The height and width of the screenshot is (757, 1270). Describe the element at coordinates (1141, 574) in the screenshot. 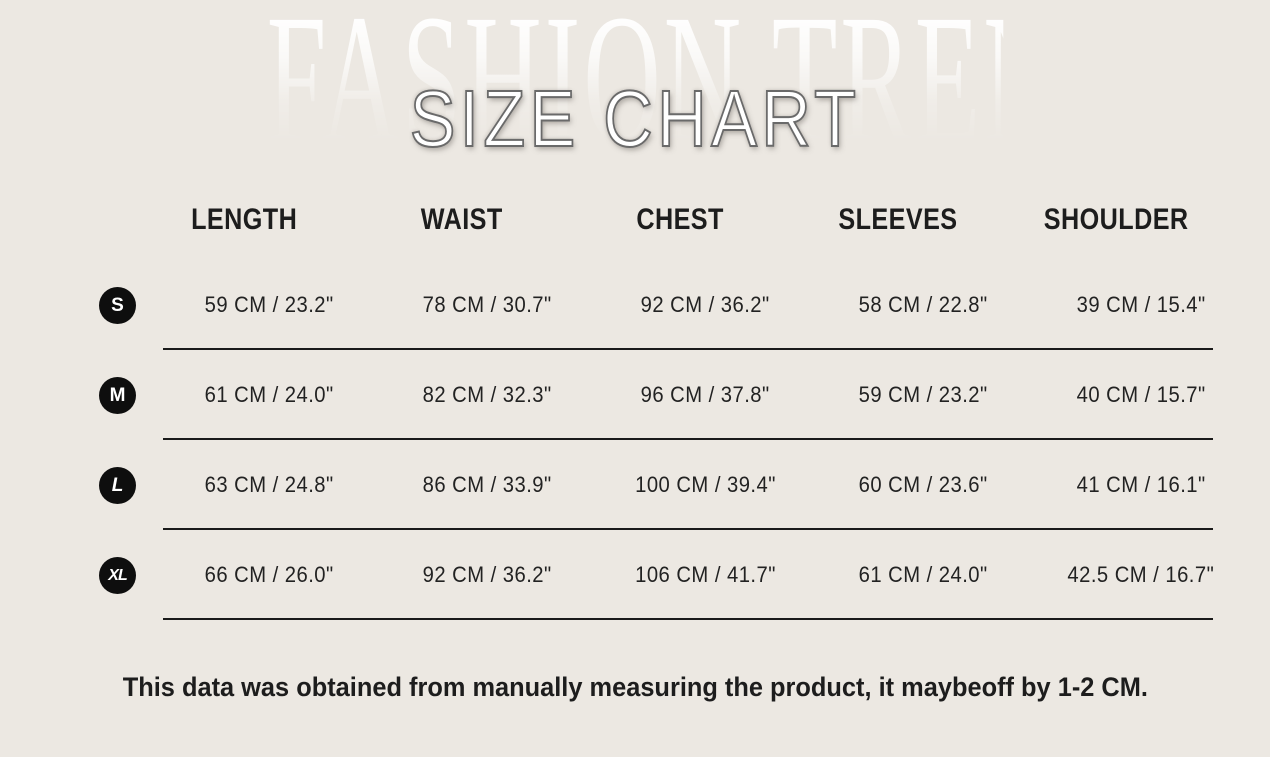

I see `cell-xl-shoulder: 42.5 CM / 16.7"` at that location.